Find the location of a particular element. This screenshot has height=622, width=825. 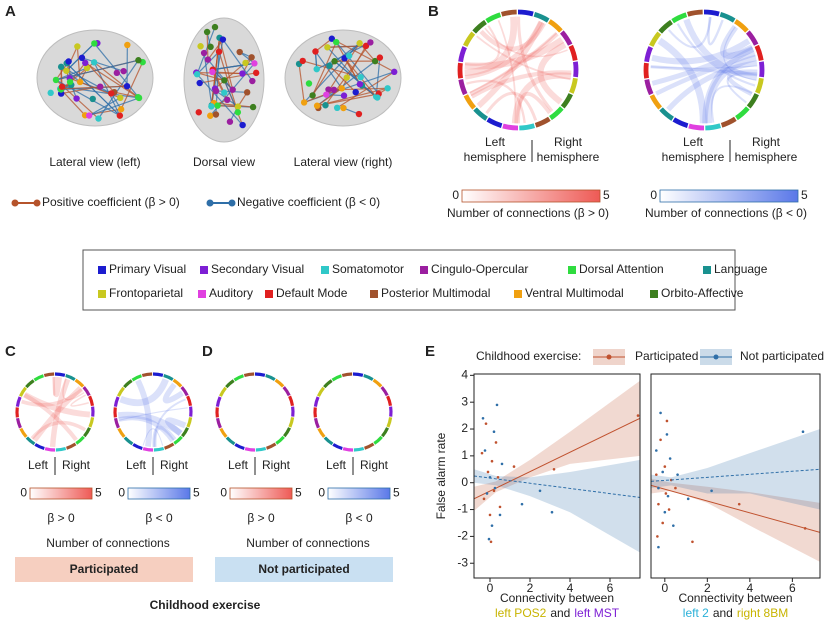

network-label: Dorsal Attention is located at coordinates (621, 269).